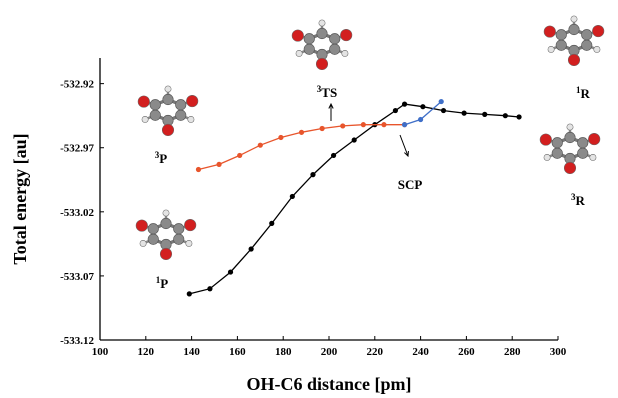 This screenshot has height=398, width=618. I want to click on y-tick-label: -533.02, so click(77, 213).